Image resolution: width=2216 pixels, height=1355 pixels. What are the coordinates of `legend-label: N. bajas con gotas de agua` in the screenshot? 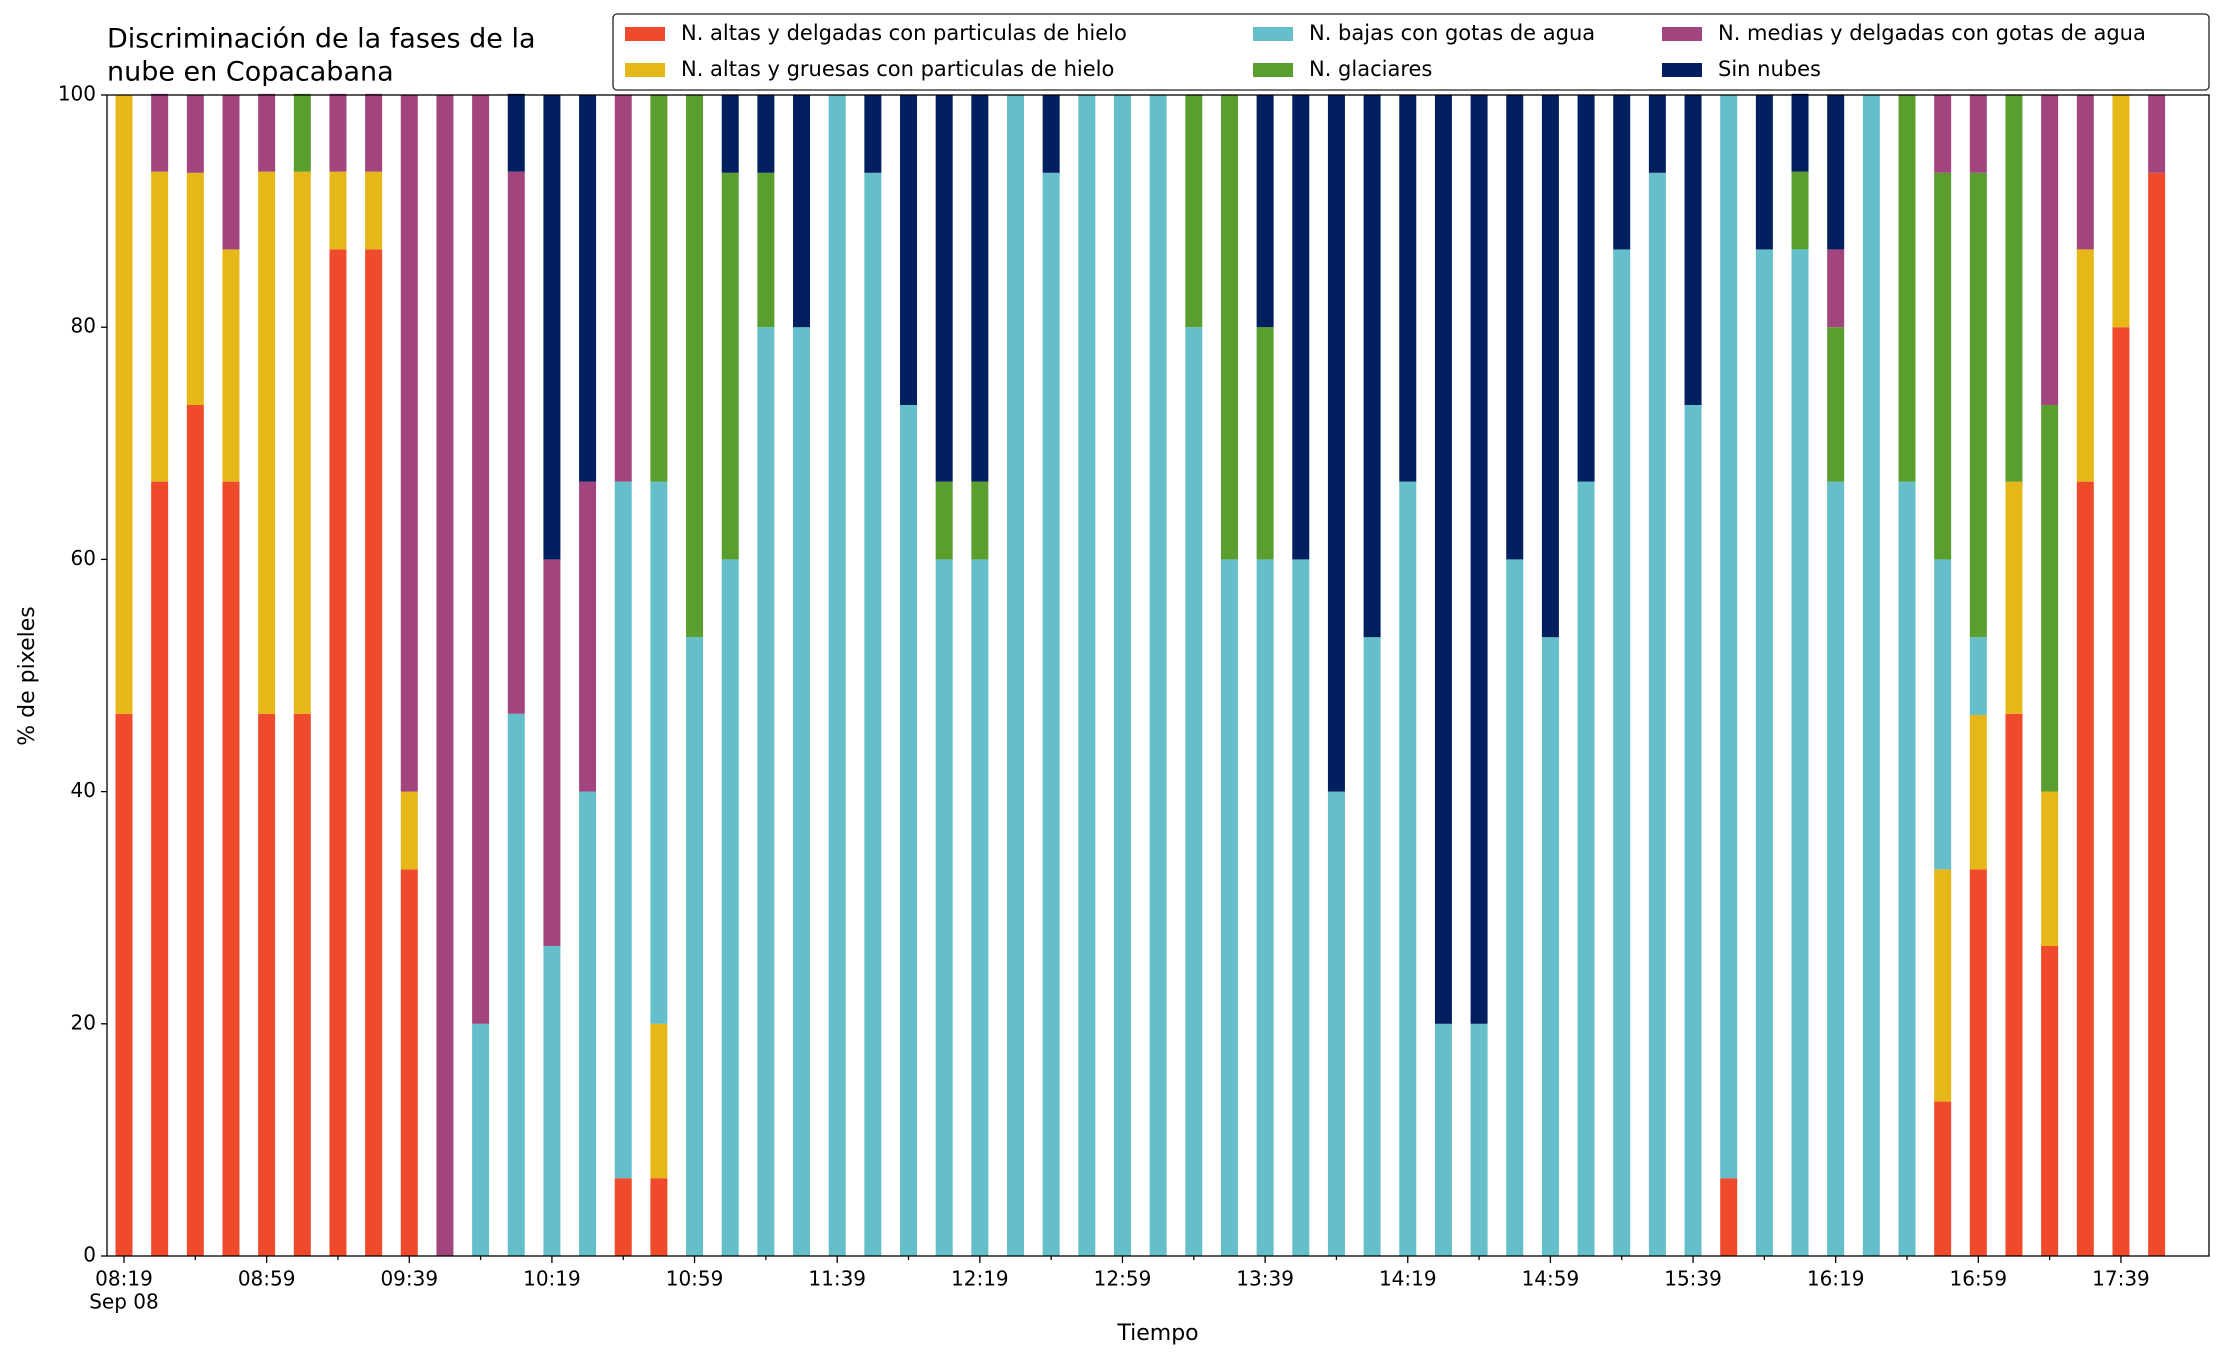 It's located at (1452, 33).